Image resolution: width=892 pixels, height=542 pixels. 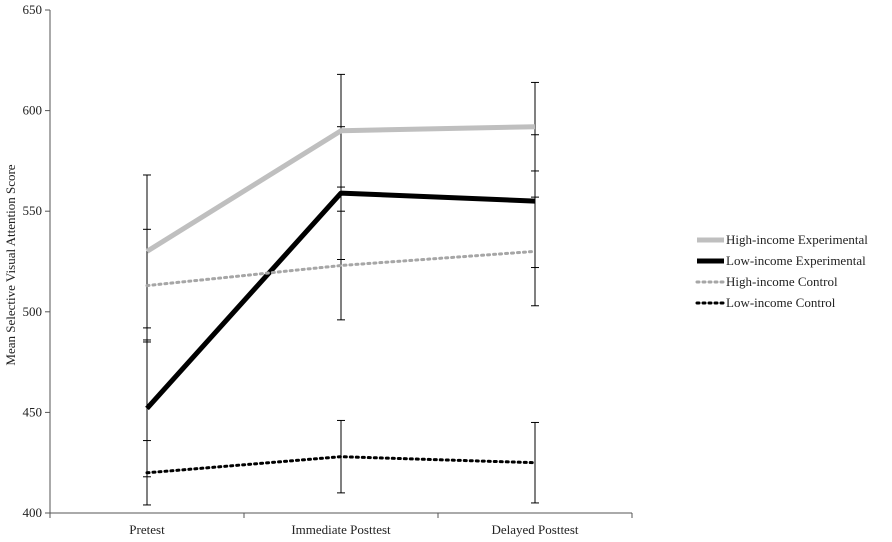 What do you see at coordinates (147, 529) in the screenshot?
I see `x-tick-label: Pretest` at bounding box center [147, 529].